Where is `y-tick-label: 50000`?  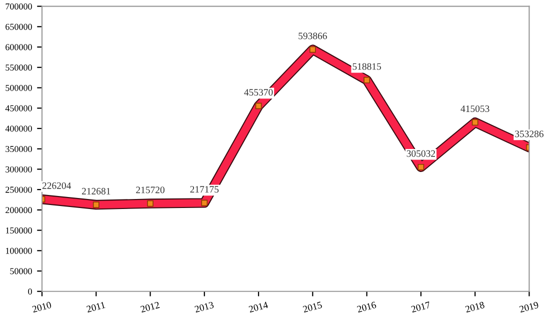 y-tick-label: 50000 is located at coordinates (21, 271).